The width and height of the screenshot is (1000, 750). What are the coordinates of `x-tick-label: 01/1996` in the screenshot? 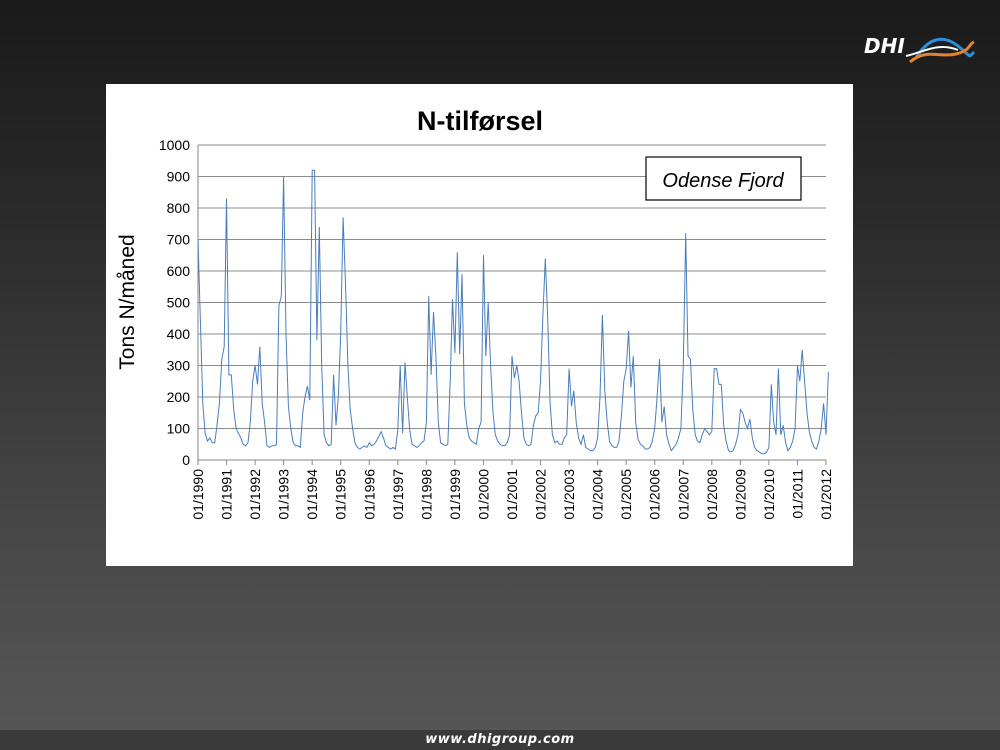 It's located at (369, 494).